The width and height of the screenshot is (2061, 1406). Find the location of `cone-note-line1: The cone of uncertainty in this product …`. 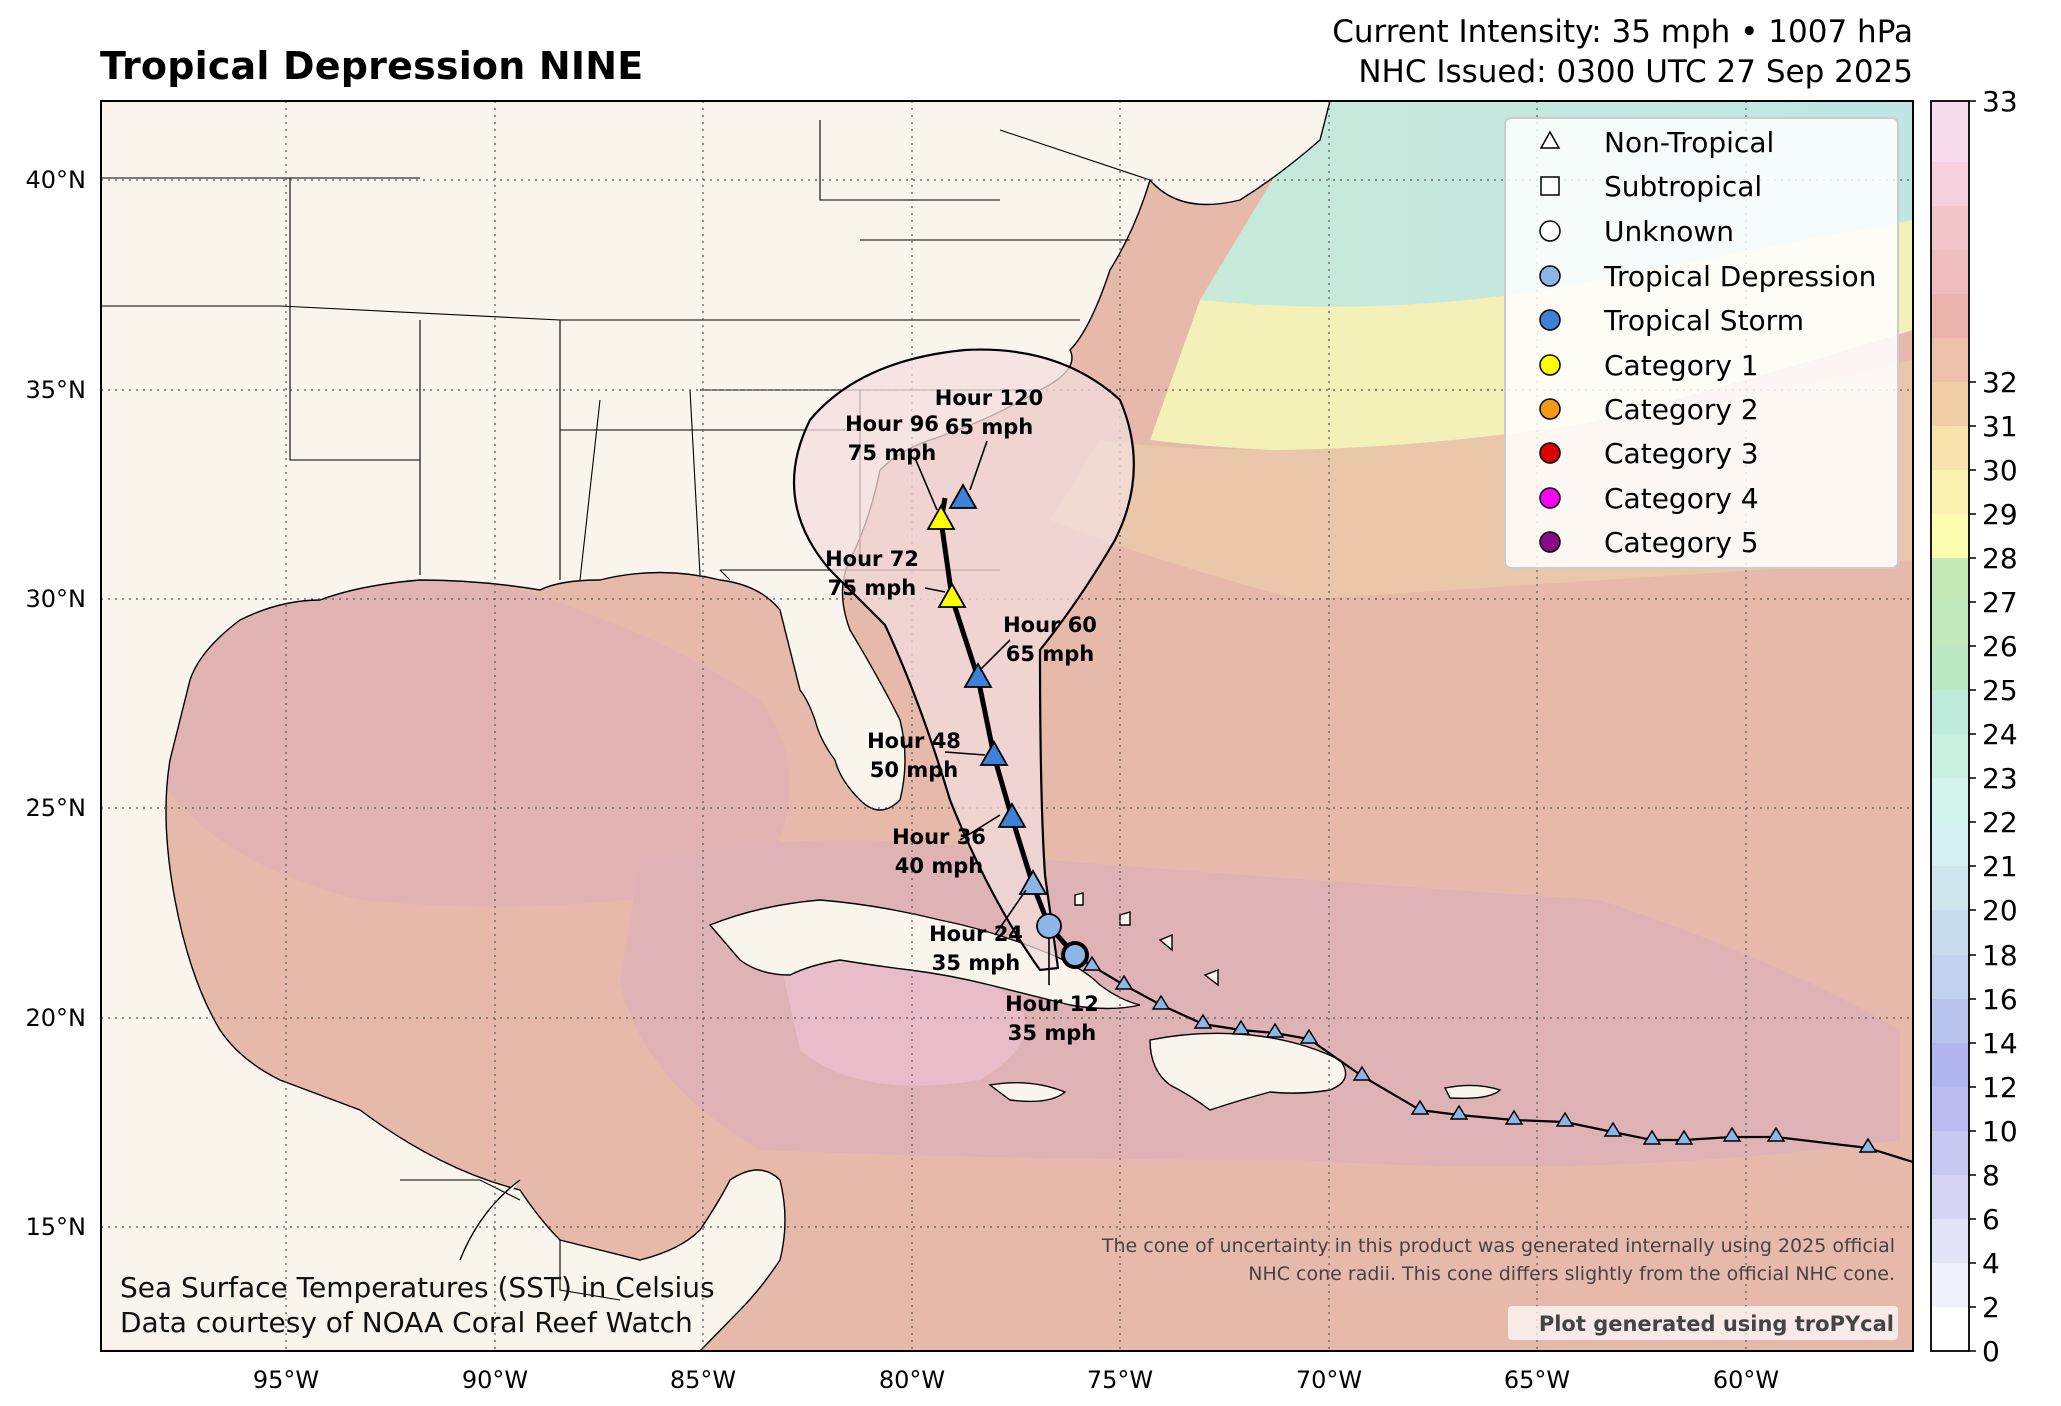

cone-note-line1: The cone of uncertainty in this product … is located at coordinates (1498, 1246).